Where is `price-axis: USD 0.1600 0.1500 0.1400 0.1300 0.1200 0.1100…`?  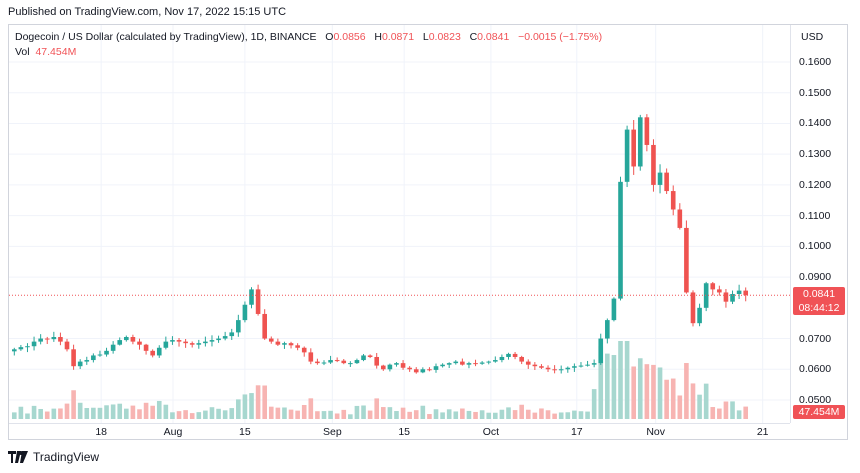
price-axis: USD 0.1600 0.1500 0.1400 0.1300 0.1200 0.1100… is located at coordinates (819, 224).